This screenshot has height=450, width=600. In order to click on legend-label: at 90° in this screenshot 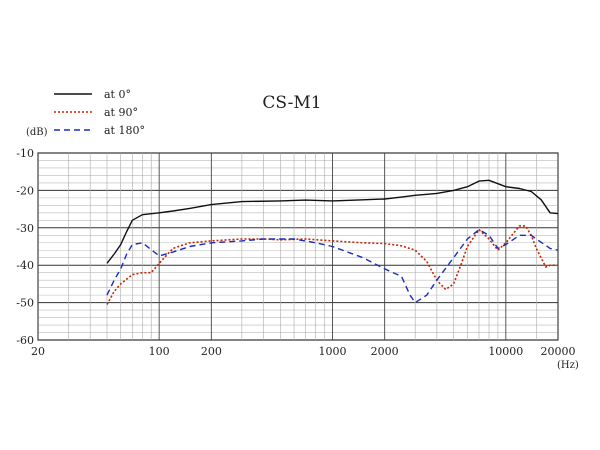, I will do `click(121, 112)`.